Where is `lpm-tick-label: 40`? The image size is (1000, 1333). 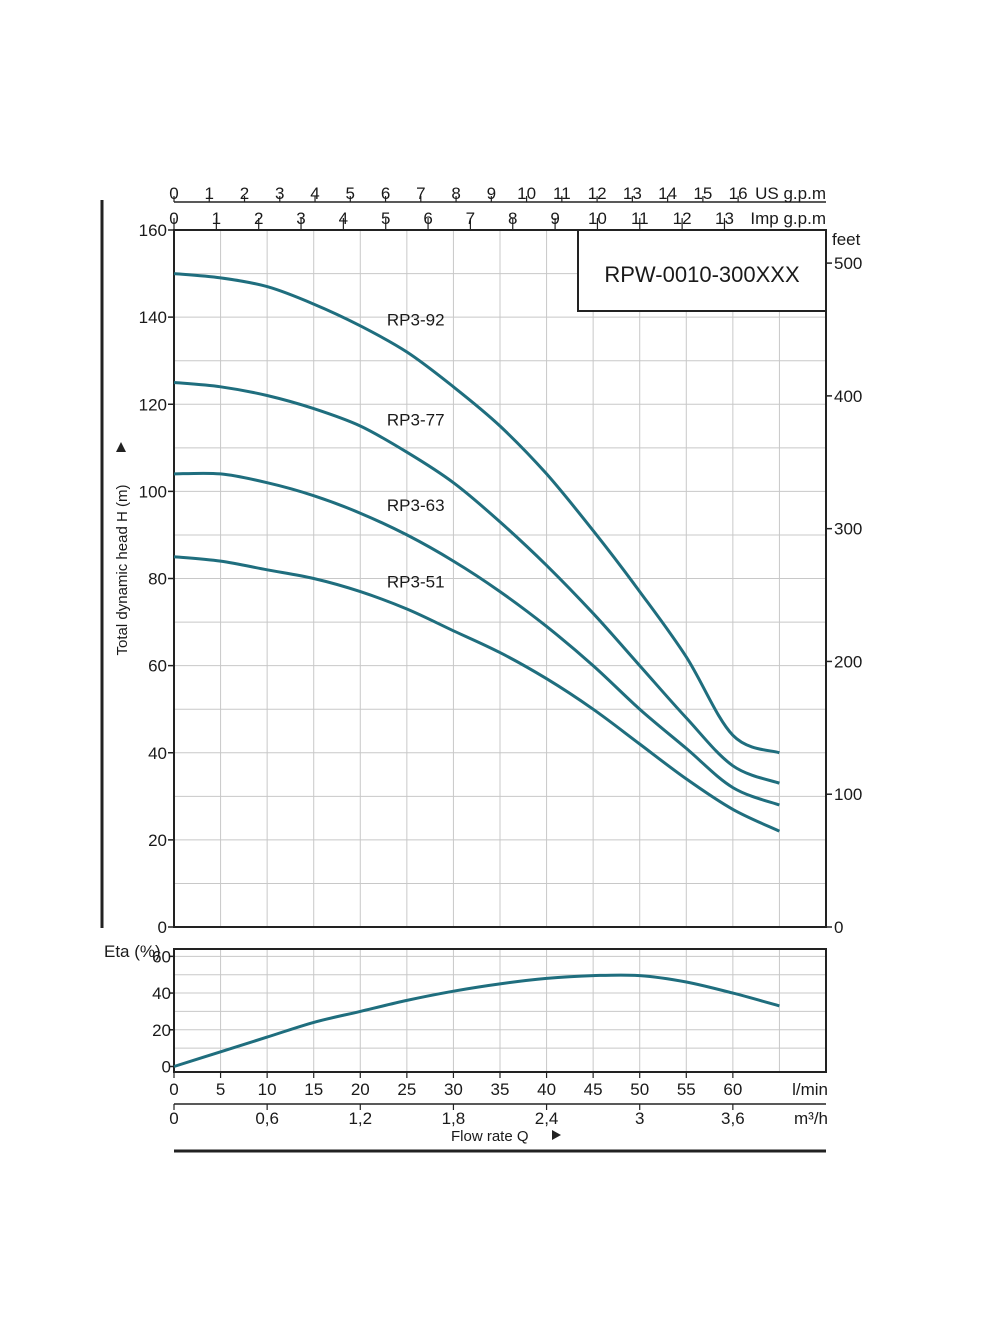
lpm-tick-label: 40 is located at coordinates (546, 1089).